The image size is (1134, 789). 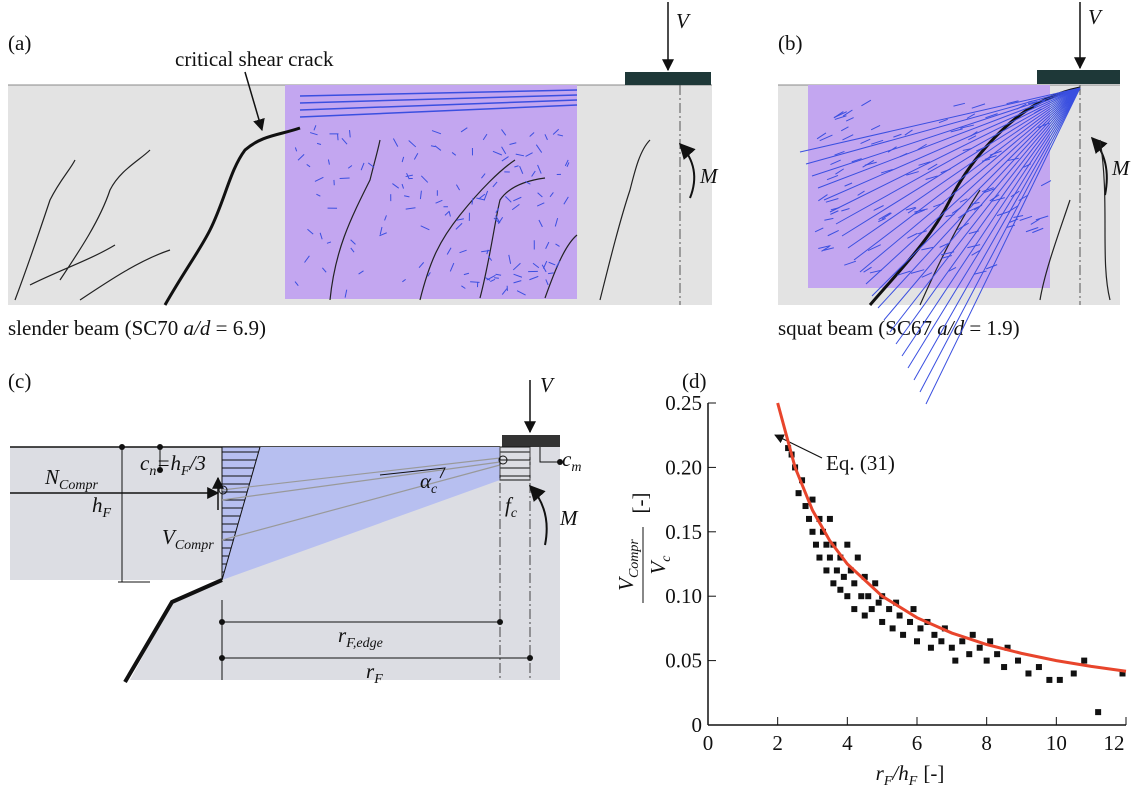 I want to click on label-base: V, so click(x=658, y=567).